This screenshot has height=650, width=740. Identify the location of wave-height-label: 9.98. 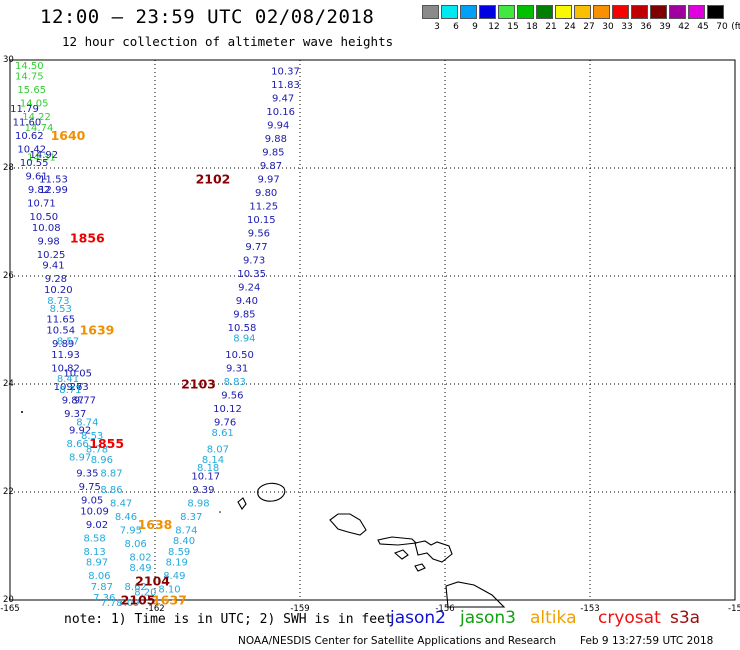
(49, 241).